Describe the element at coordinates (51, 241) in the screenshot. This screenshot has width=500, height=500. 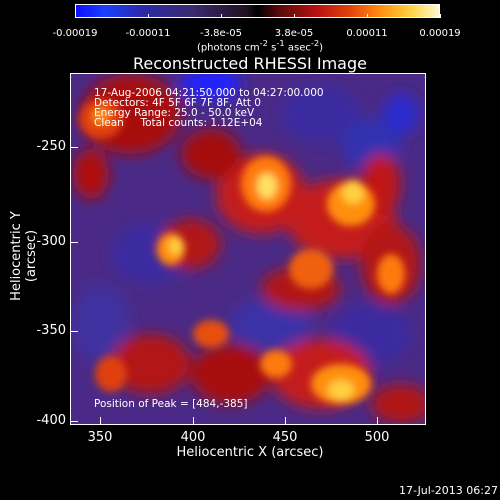
I see `y-tick-label: -300` at that location.